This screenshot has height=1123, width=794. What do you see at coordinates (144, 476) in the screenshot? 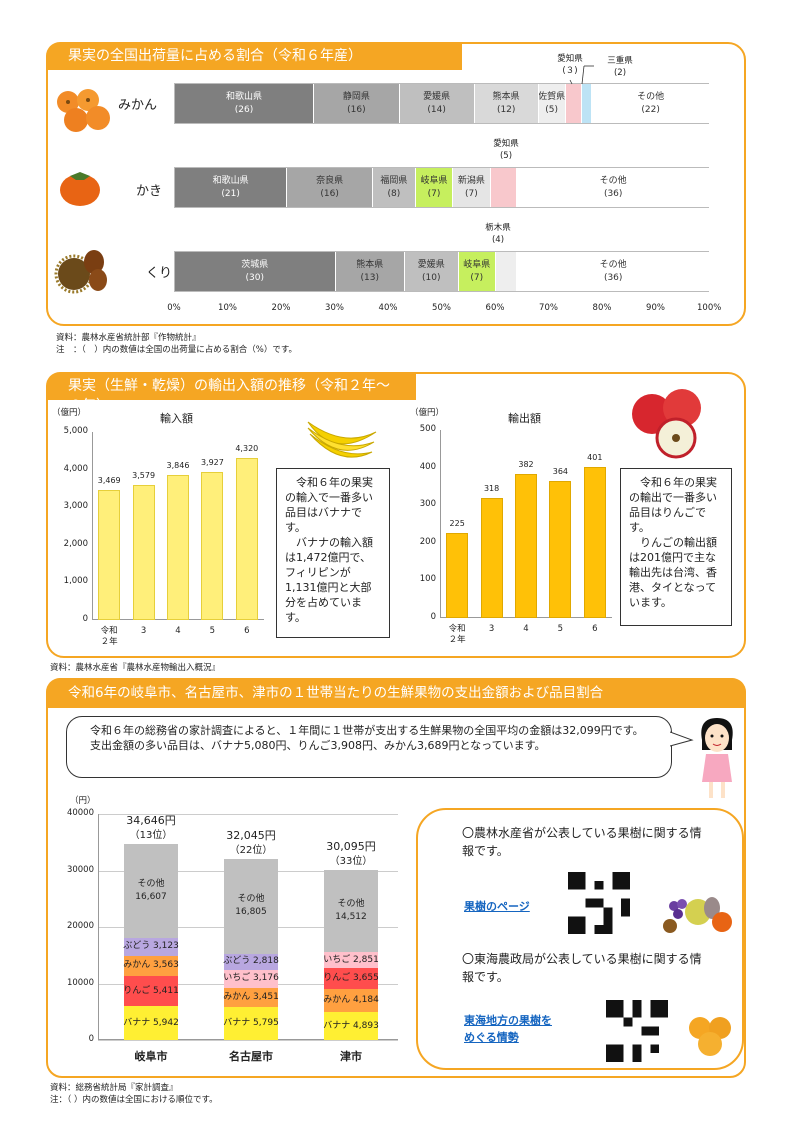
I see `bar-value-label: 3,579` at bounding box center [144, 476].